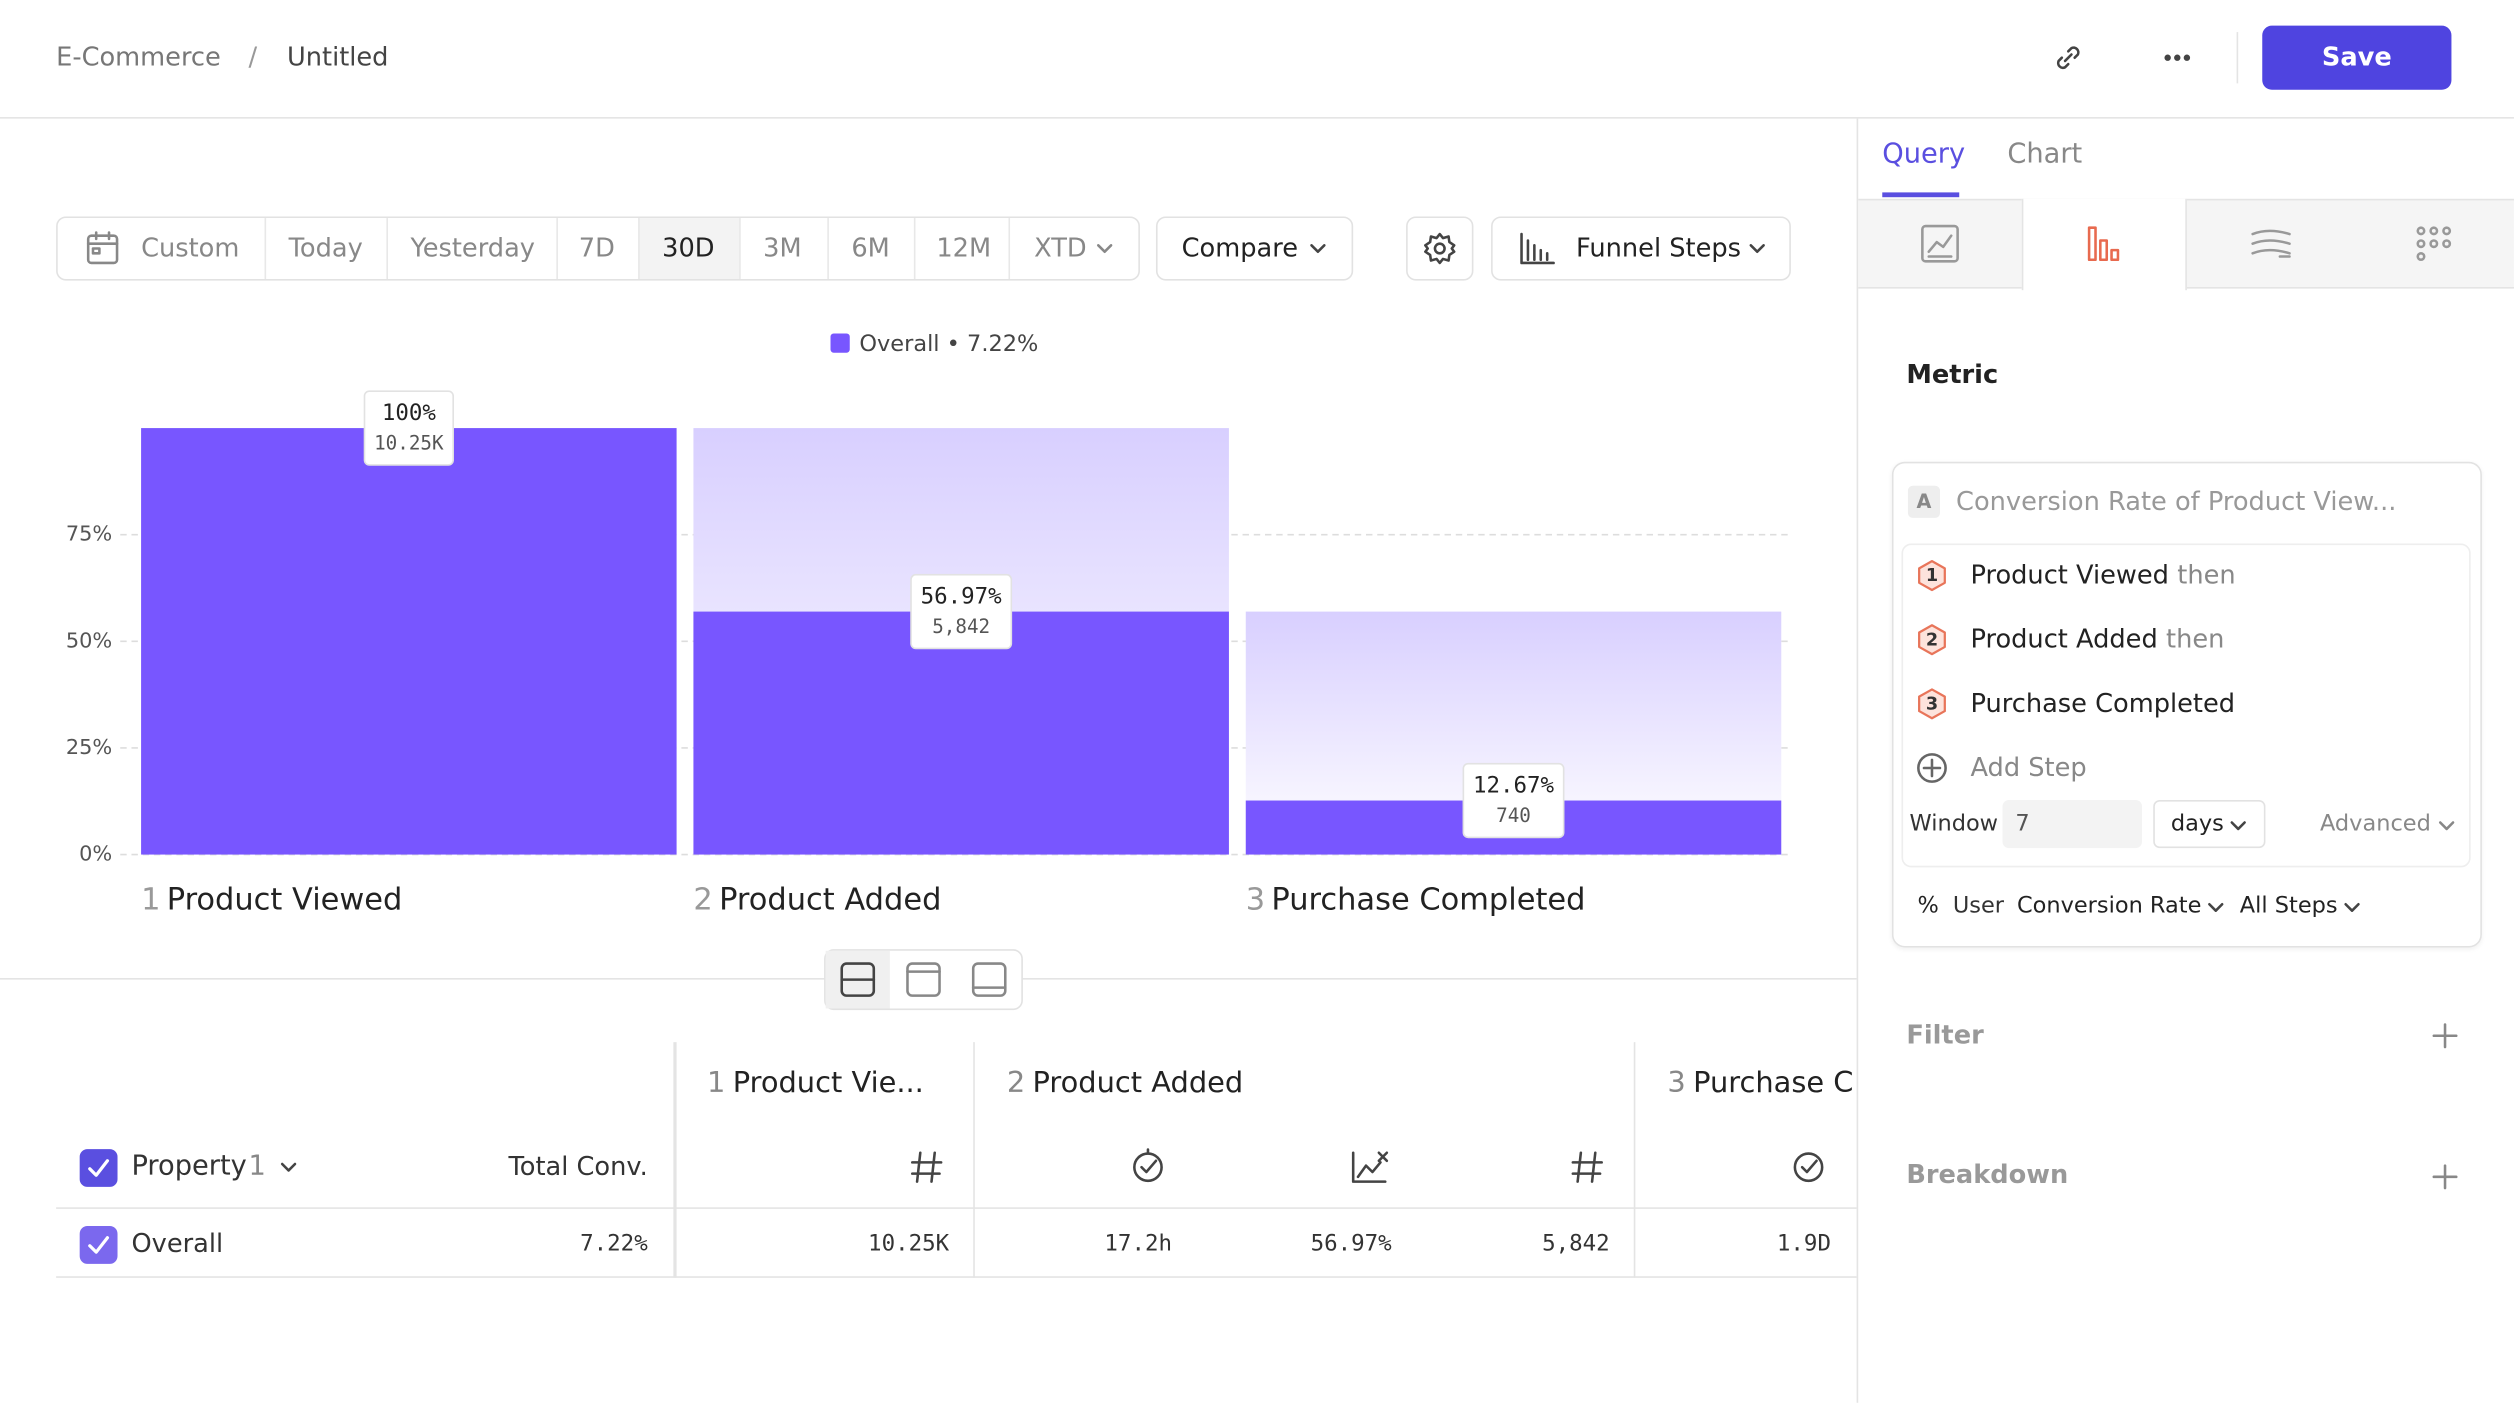 This screenshot has width=2514, height=1403. I want to click on measure-symbol: %, so click(1928, 906).